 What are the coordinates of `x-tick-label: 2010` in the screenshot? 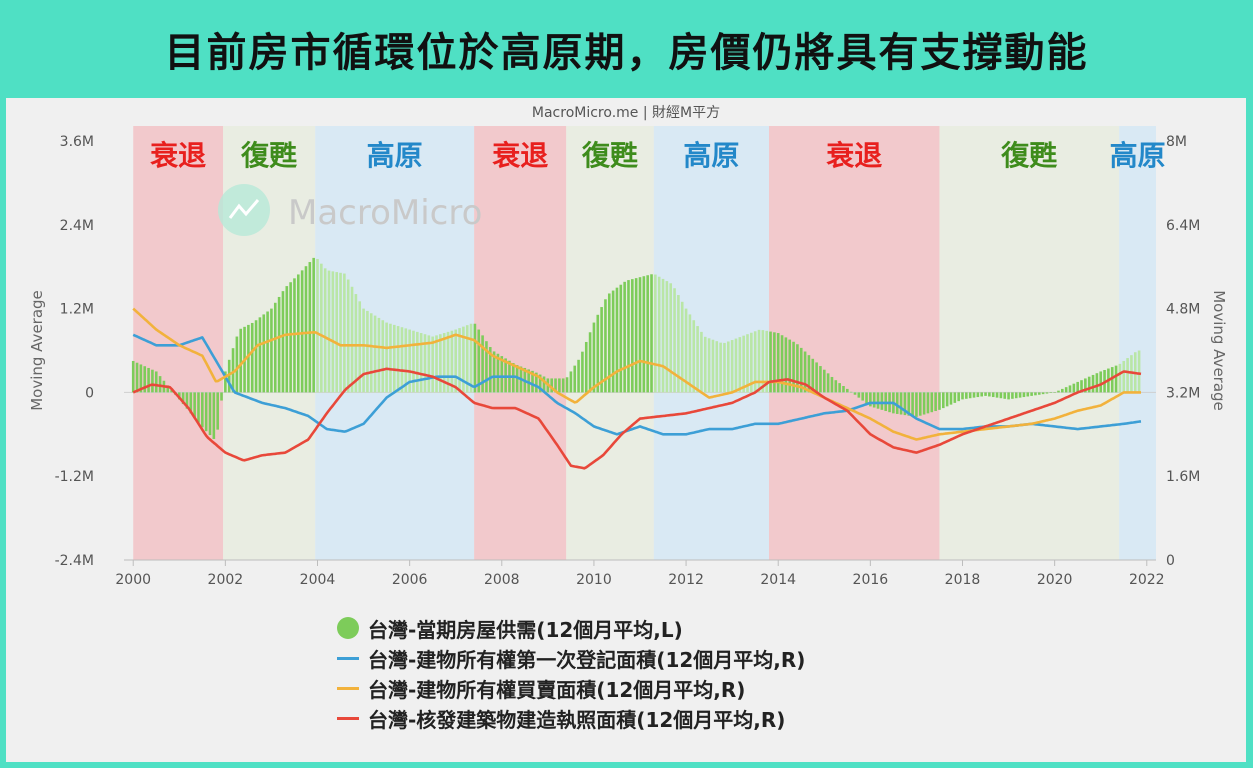 It's located at (594, 580).